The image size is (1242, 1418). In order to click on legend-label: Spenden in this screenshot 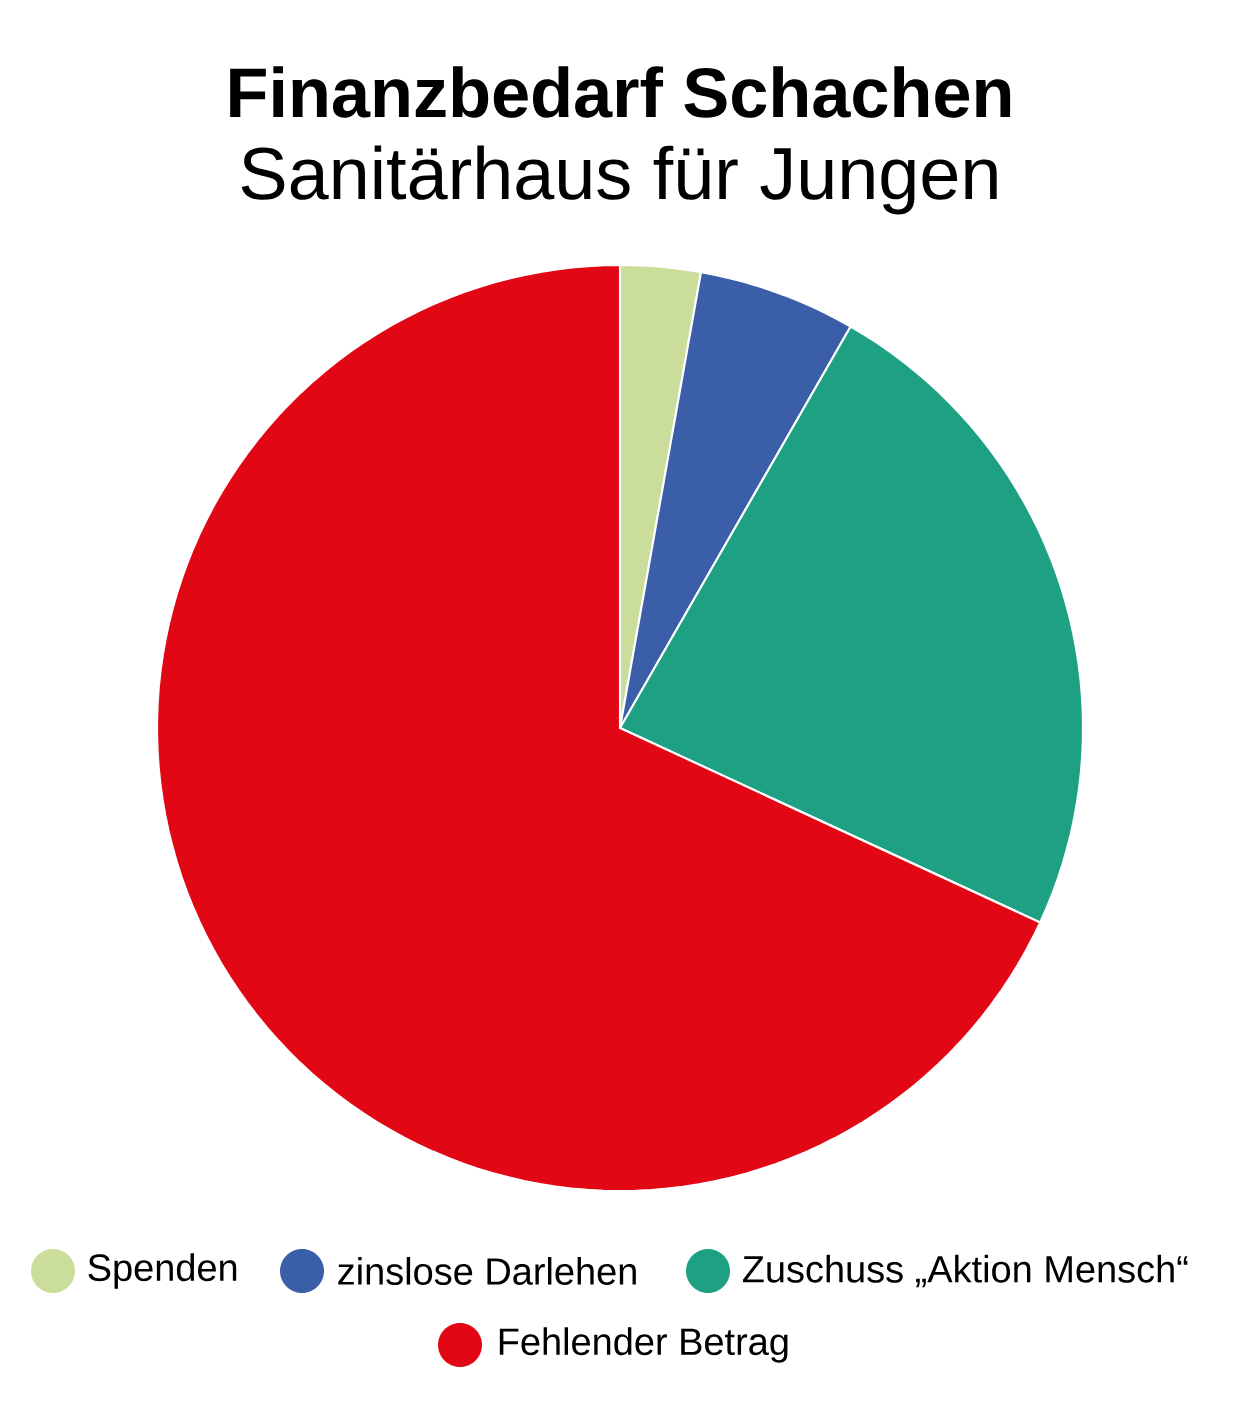, I will do `click(162, 1271)`.